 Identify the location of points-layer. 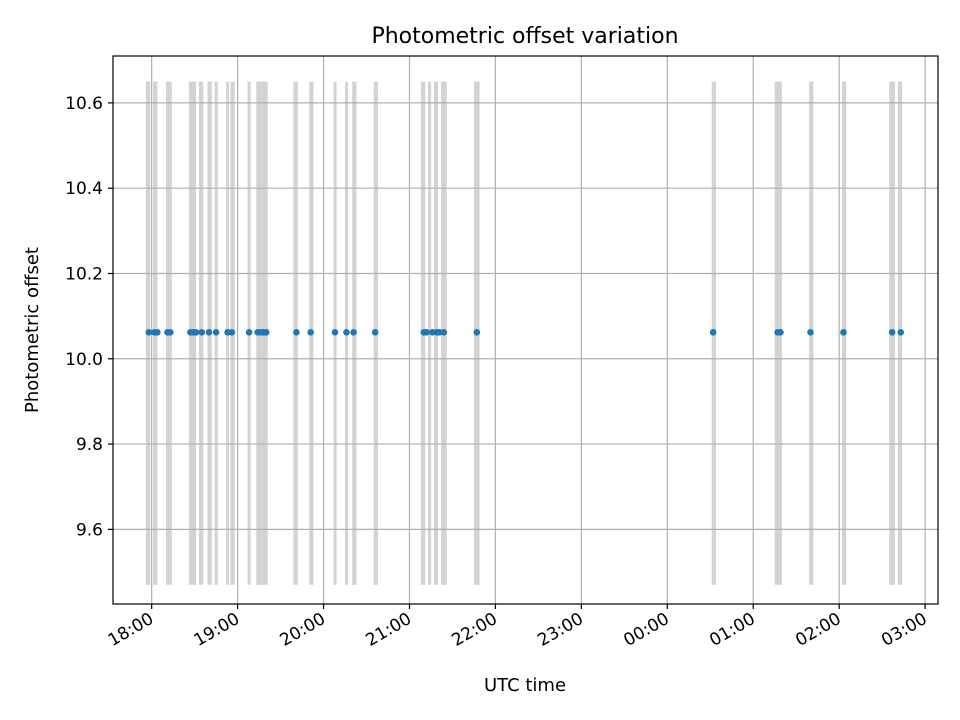
(525, 332).